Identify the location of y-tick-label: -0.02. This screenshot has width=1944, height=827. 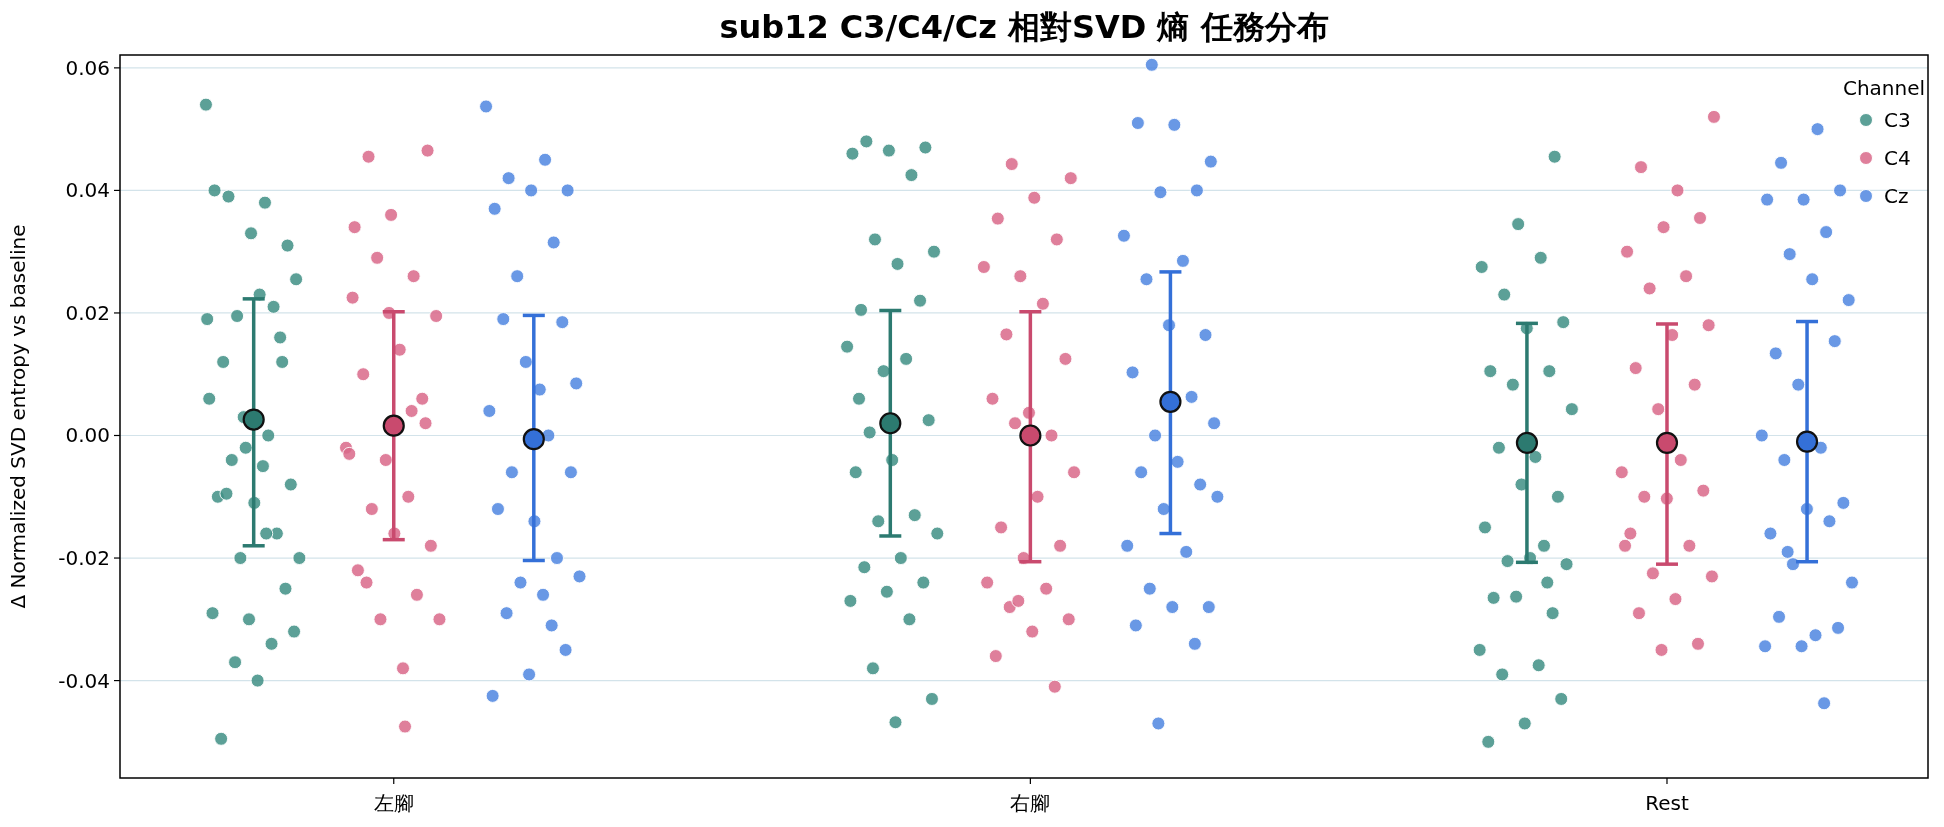
(84, 558).